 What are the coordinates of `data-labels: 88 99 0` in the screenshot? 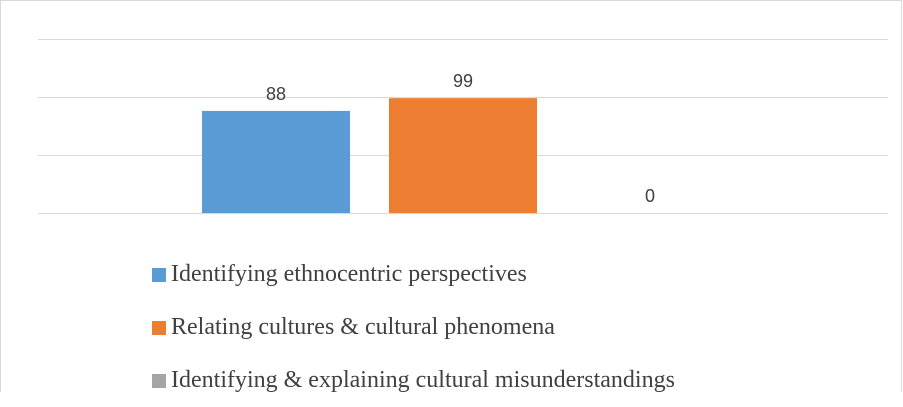 It's located at (460, 138).